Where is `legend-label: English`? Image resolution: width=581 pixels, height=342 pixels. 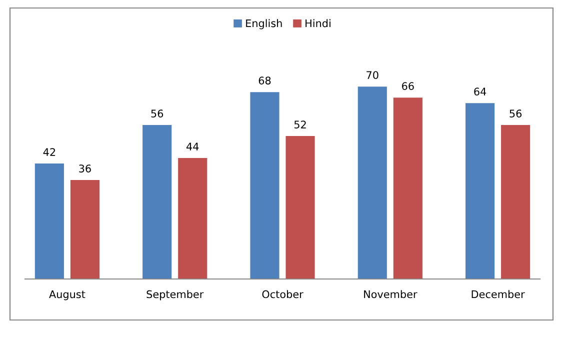 legend-label: English is located at coordinates (264, 24).